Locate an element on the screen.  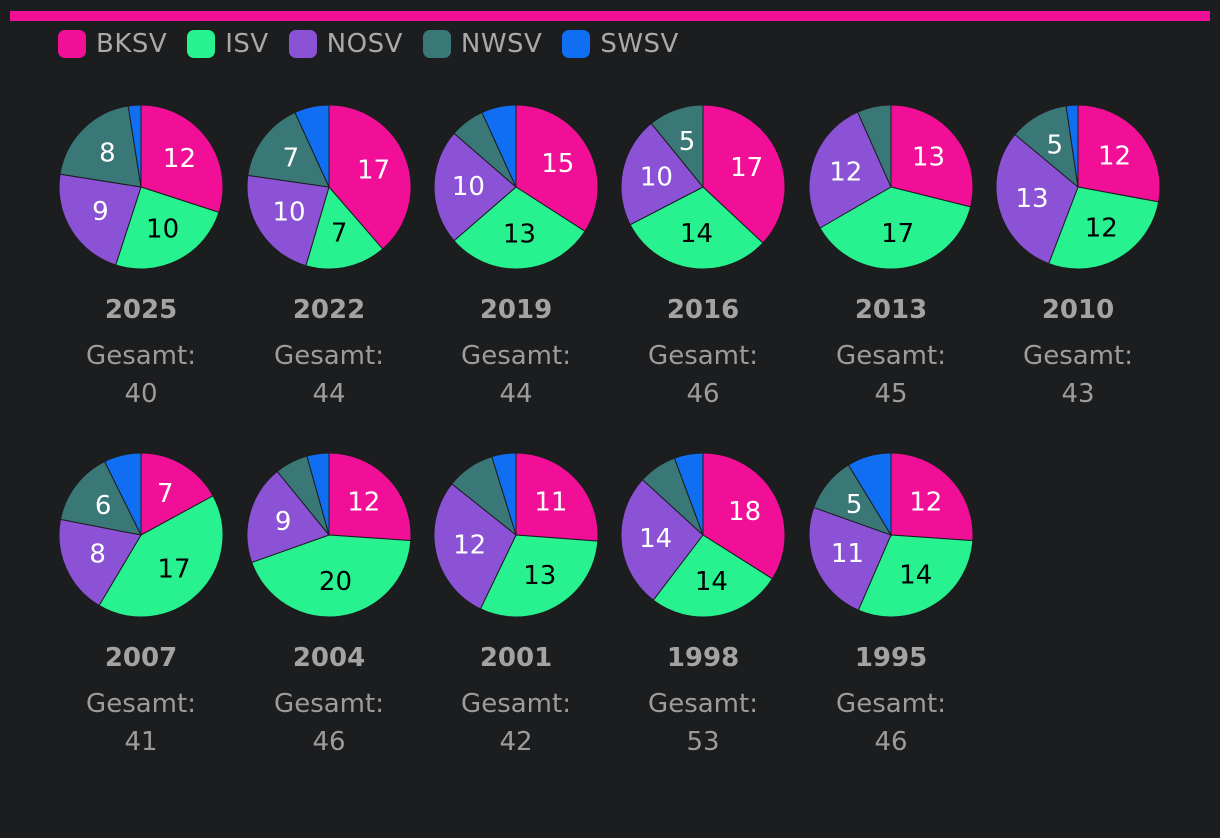
pie-slice-2010-bksv is located at coordinates (1119, 153).